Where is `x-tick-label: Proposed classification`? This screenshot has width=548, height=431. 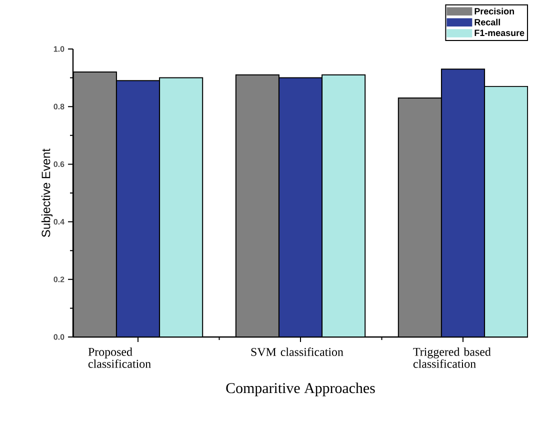
x-tick-label: Proposed classification is located at coordinates (119, 357).